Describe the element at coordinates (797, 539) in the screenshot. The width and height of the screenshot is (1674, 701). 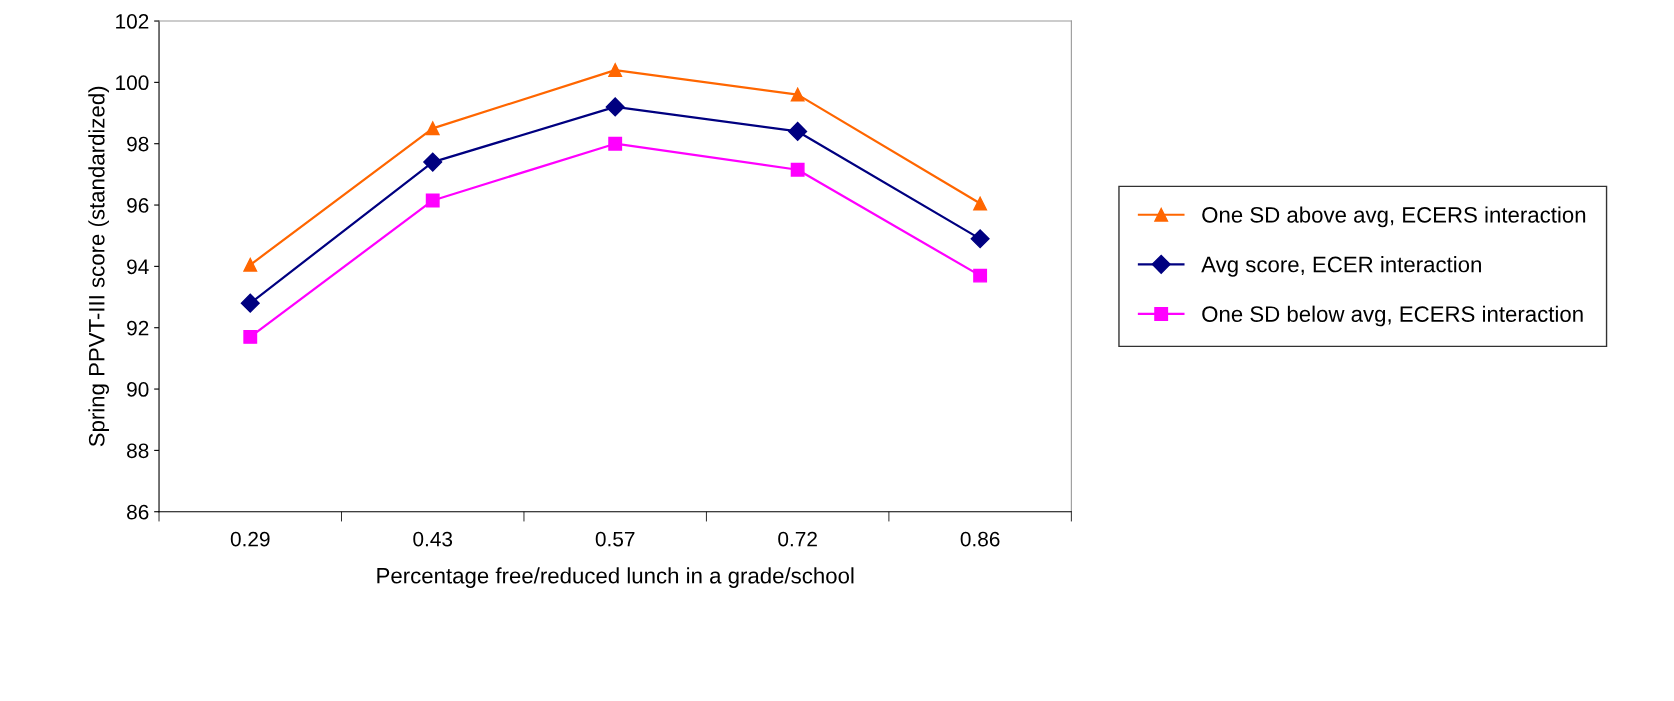
I see `x-tick-label: 0.72` at that location.